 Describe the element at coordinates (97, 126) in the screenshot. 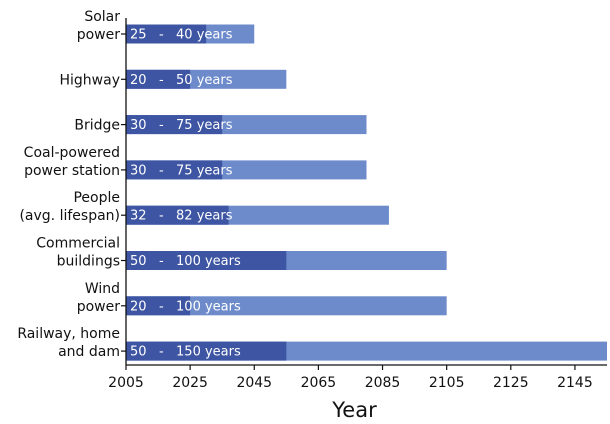

I see `category-label: Bridge` at that location.